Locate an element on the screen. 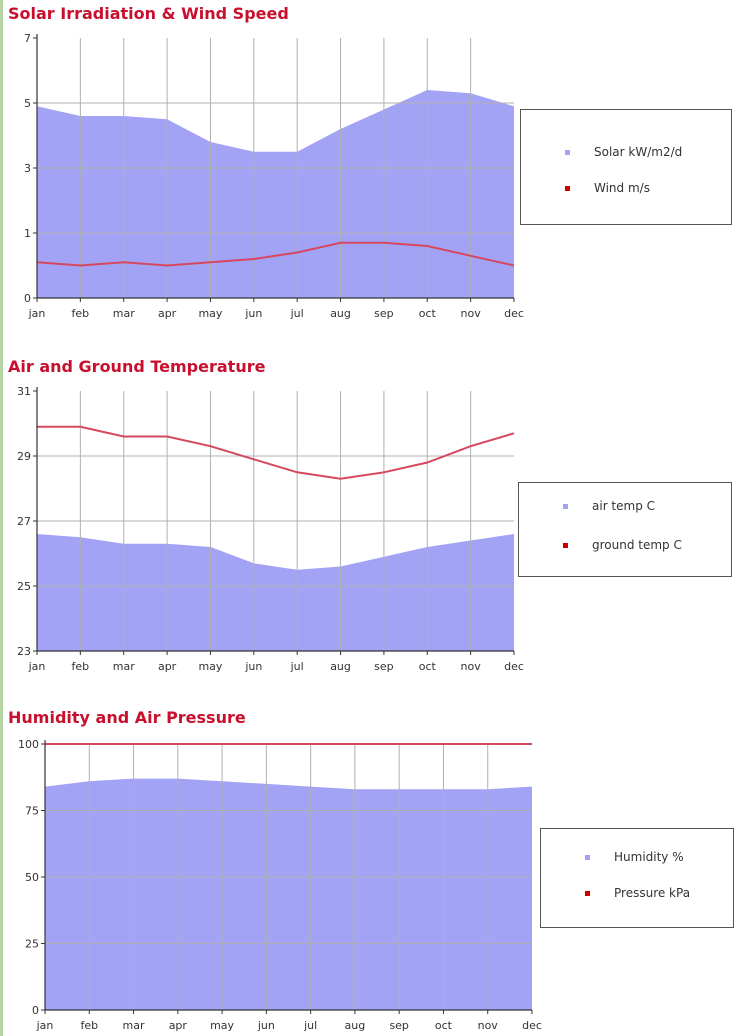 The width and height of the screenshot is (736, 1036). y-tick-label: 31 is located at coordinates (24, 391).